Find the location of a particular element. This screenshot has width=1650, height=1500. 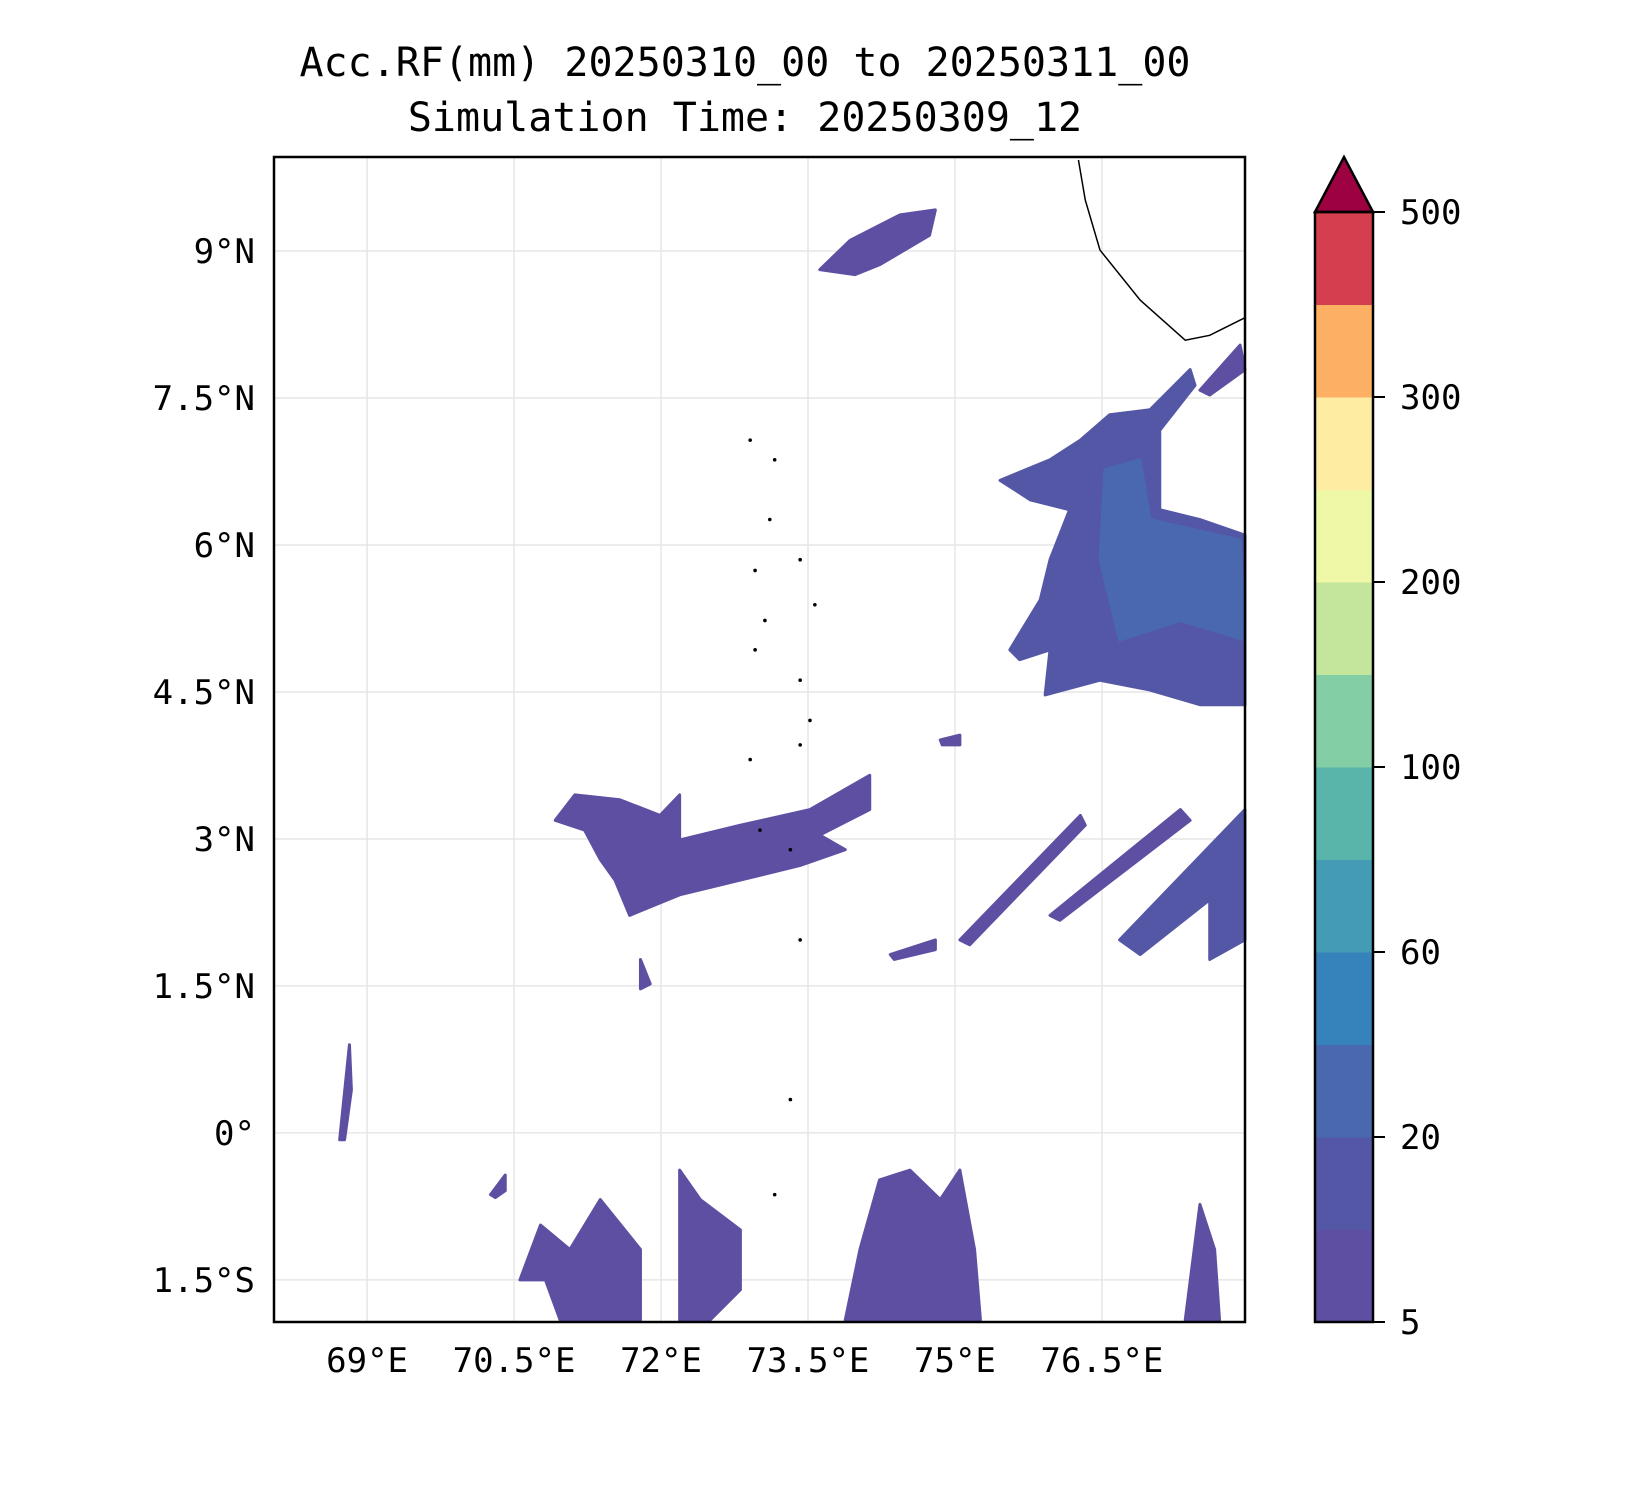

colorbar-tick-label: 200 is located at coordinates (1430, 583).